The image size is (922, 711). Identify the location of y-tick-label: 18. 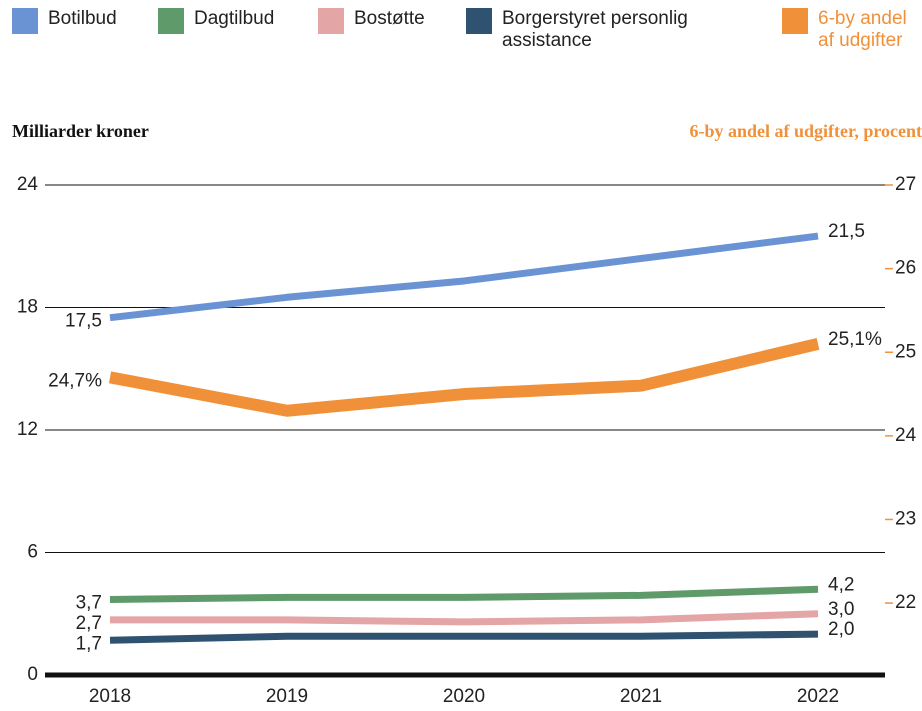
(27, 307).